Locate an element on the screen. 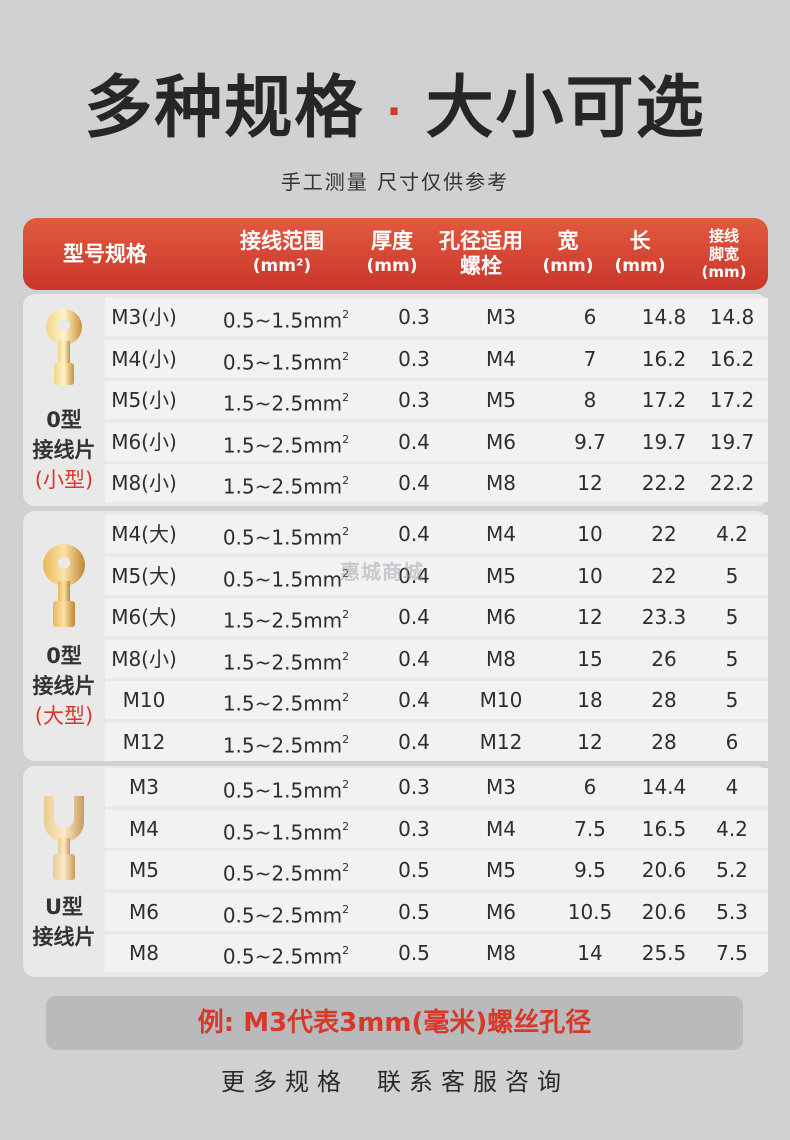 Image resolution: width=790 pixels, height=1140 pixels. cell-bolt: M3 is located at coordinates (501, 317).